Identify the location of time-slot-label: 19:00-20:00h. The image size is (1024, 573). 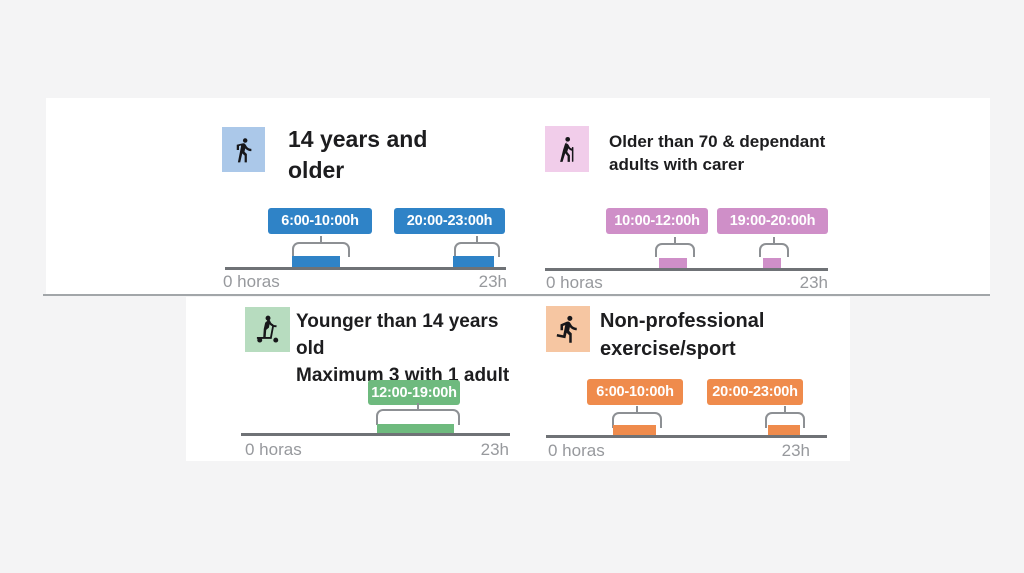
(772, 221).